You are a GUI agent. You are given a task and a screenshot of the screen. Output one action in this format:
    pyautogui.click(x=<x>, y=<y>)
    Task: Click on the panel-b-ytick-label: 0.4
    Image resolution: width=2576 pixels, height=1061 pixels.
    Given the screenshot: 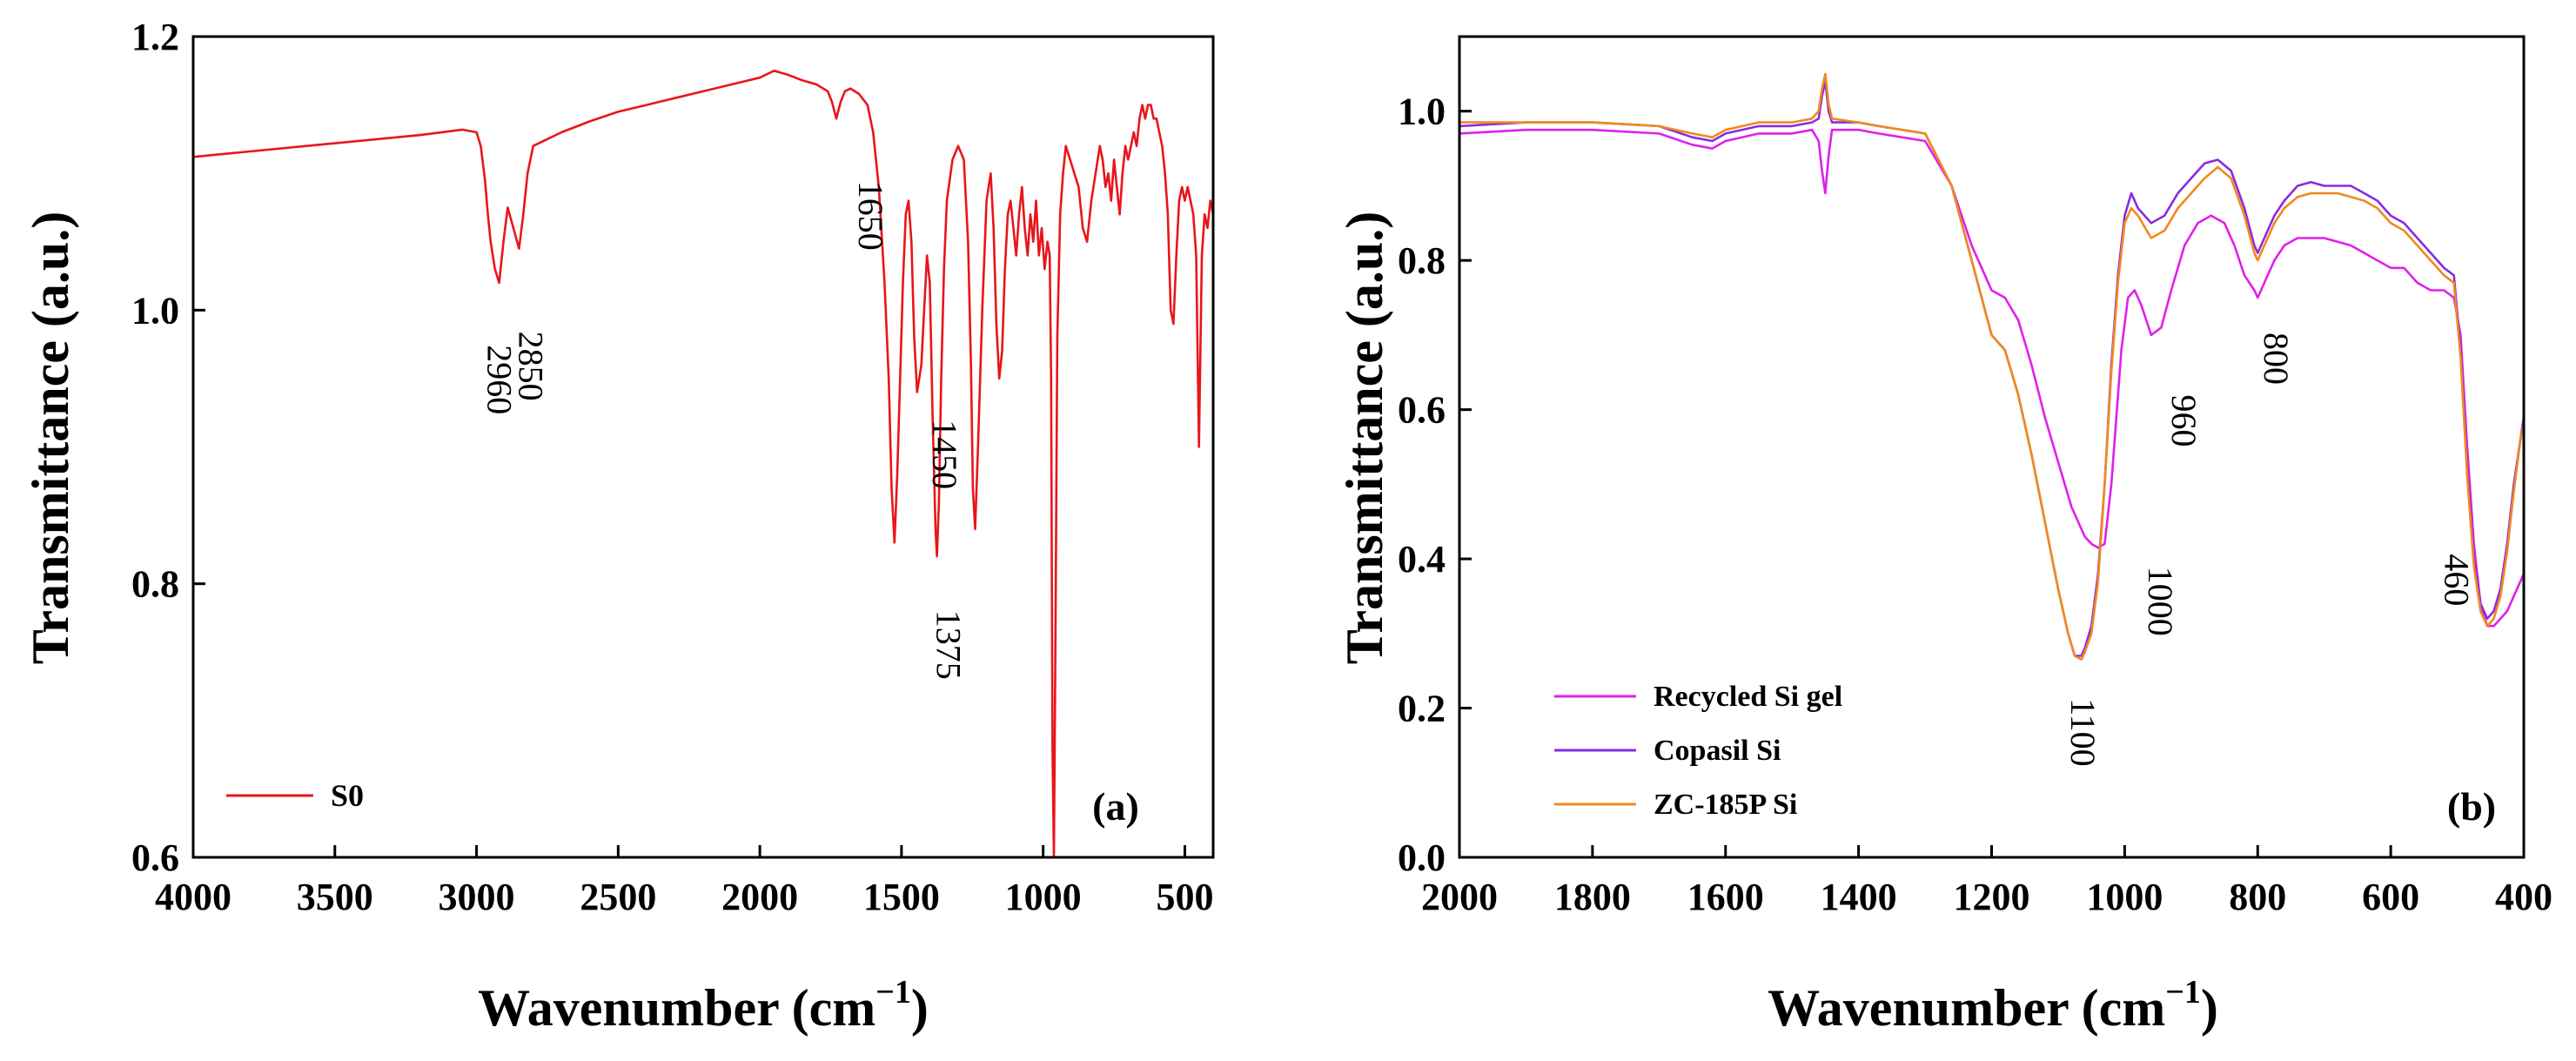 What is the action you would take?
    pyautogui.click(x=1422, y=559)
    